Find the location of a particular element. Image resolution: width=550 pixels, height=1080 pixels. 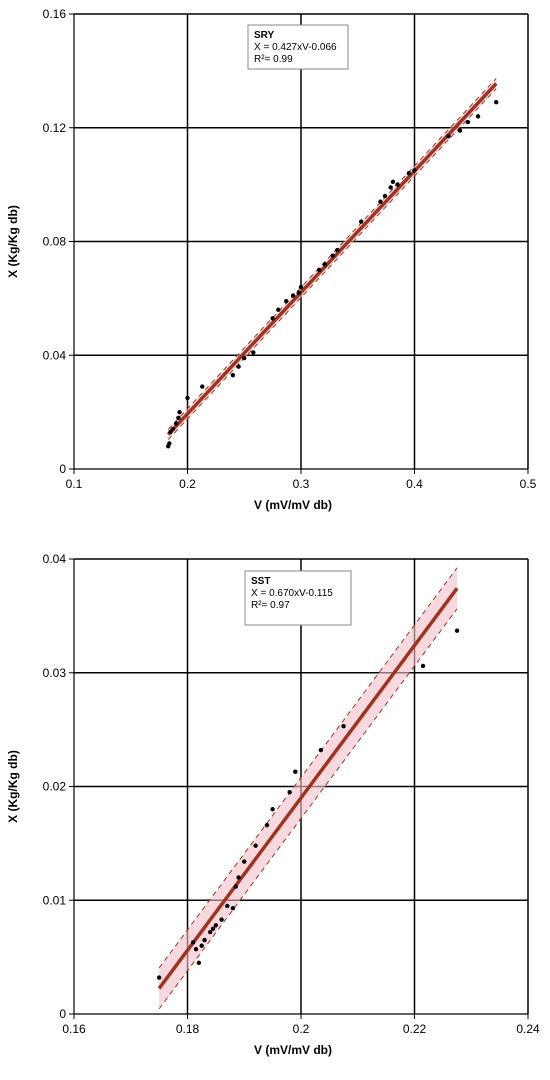

y-tick-label: 0.08 is located at coordinates (55, 242).